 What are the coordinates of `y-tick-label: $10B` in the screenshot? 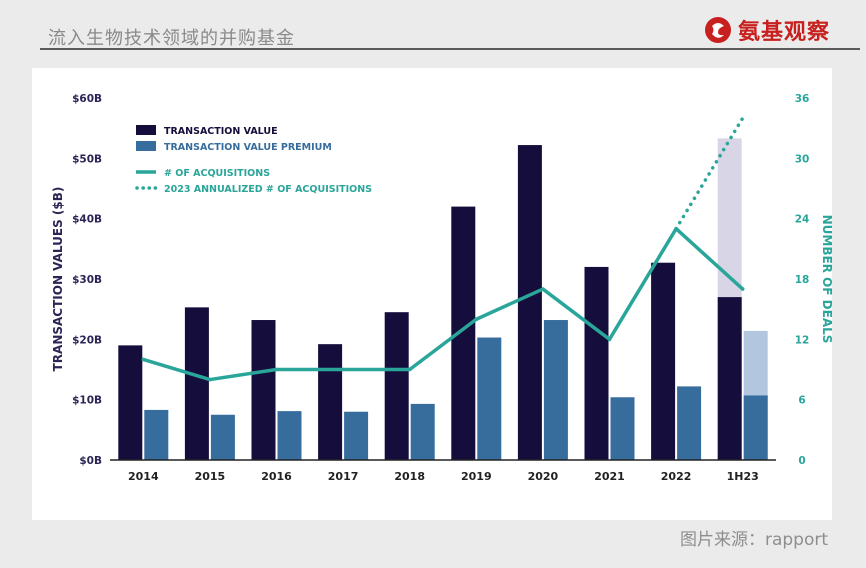 It's located at (87, 401).